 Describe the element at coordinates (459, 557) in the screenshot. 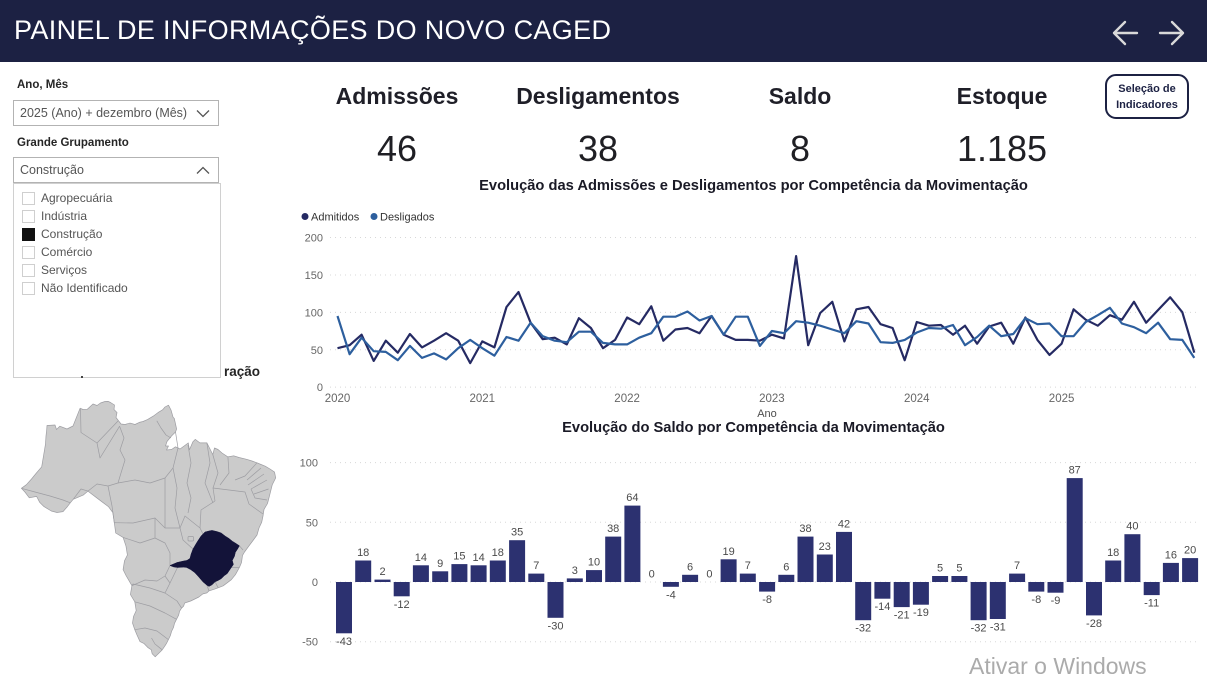

I see `svg-text: 15` at that location.